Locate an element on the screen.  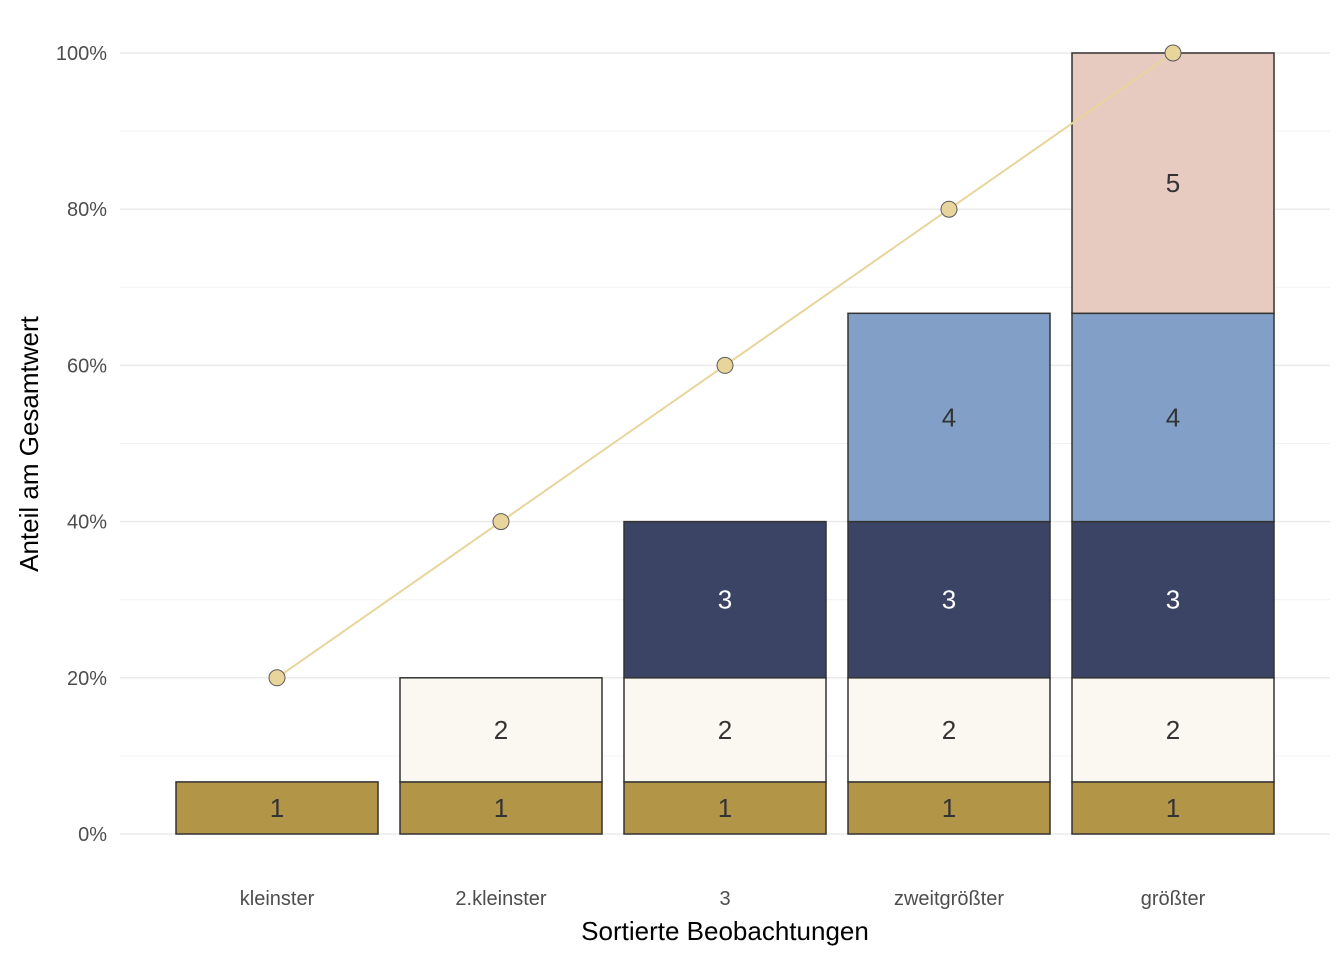
x-tick-label: 3 is located at coordinates (724, 899).